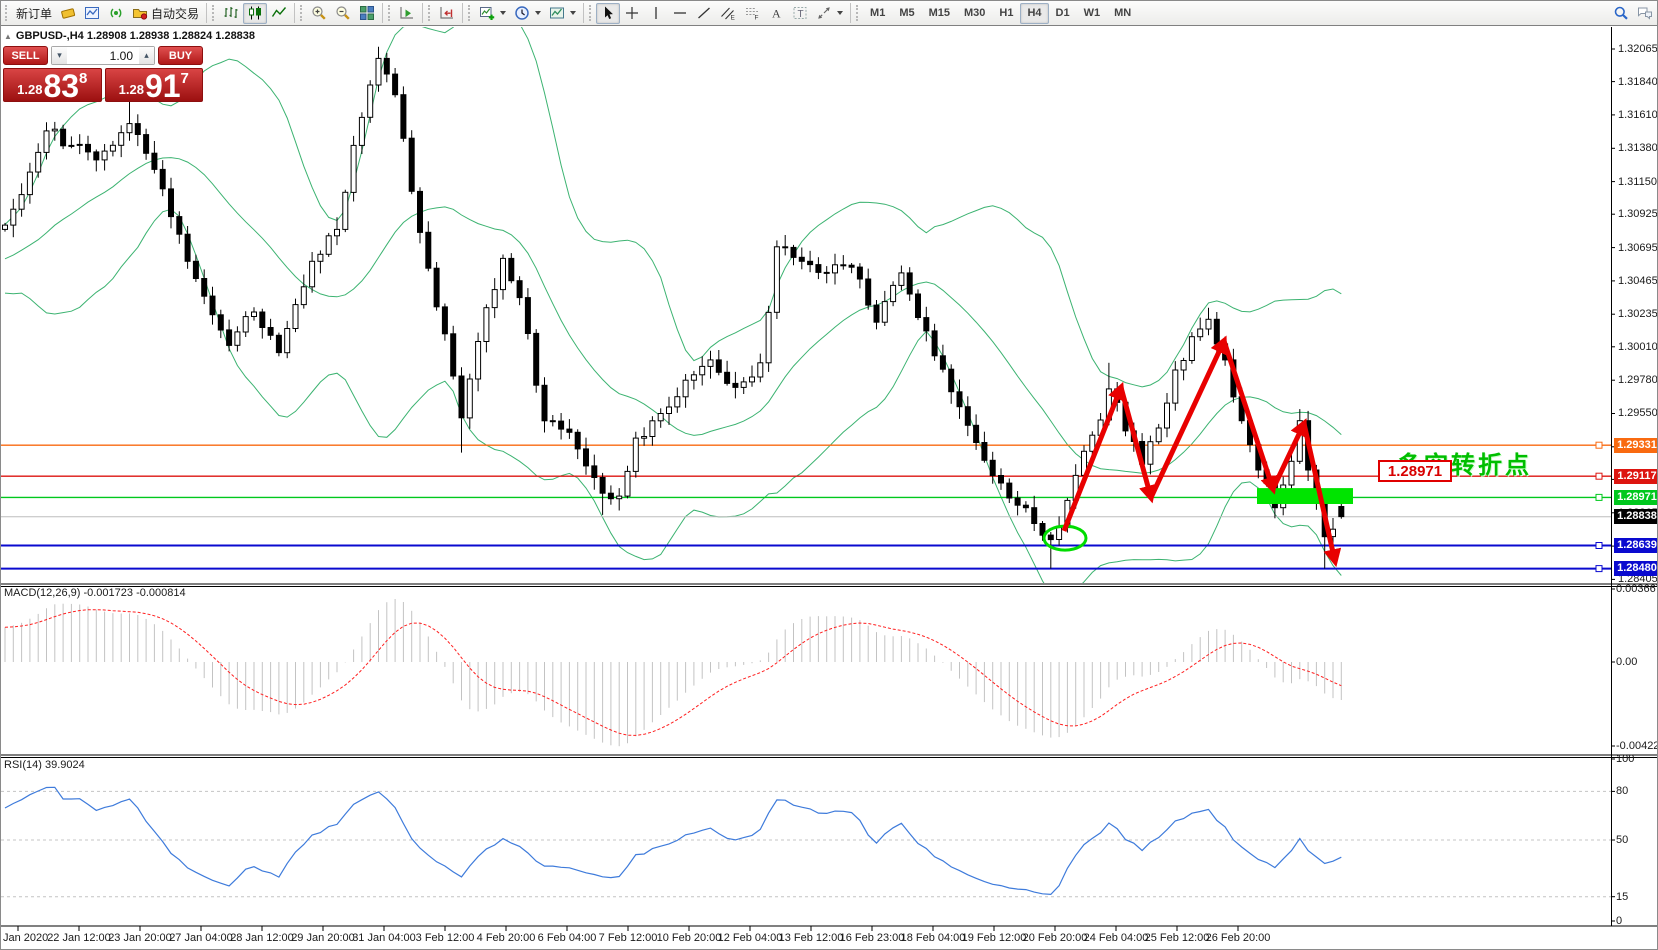  I want to click on buy-button: BUY, so click(180, 55).